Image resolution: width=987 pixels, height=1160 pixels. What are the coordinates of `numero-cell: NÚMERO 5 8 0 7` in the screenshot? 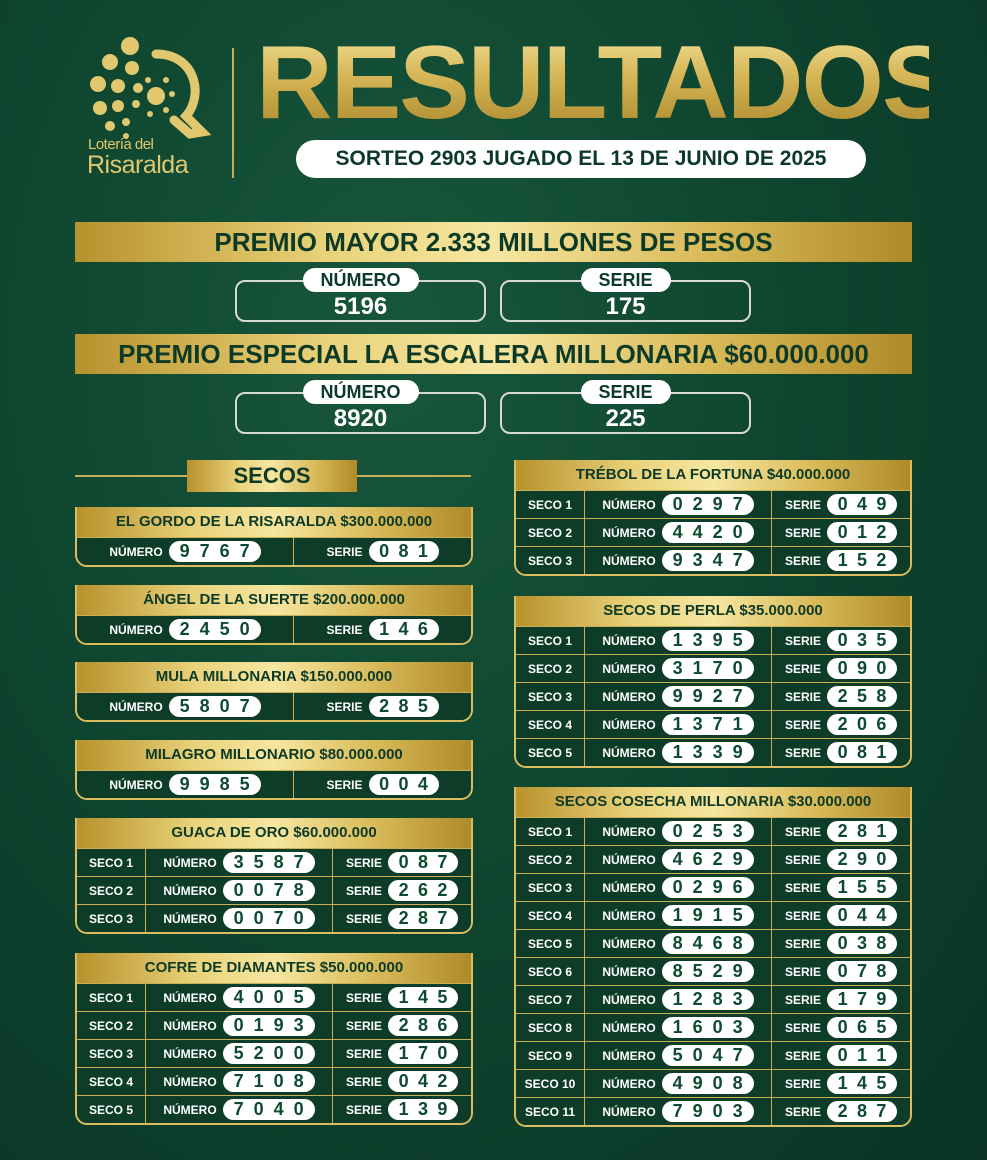 It's located at (185, 706).